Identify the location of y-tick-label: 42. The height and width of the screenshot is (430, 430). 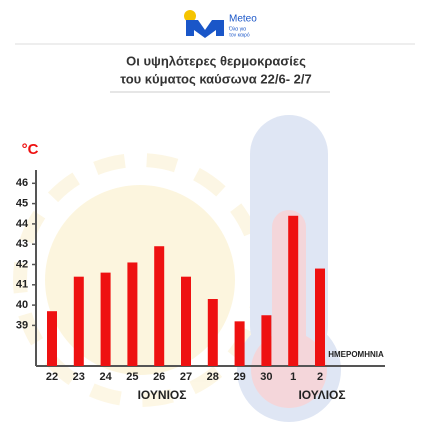
(22, 264).